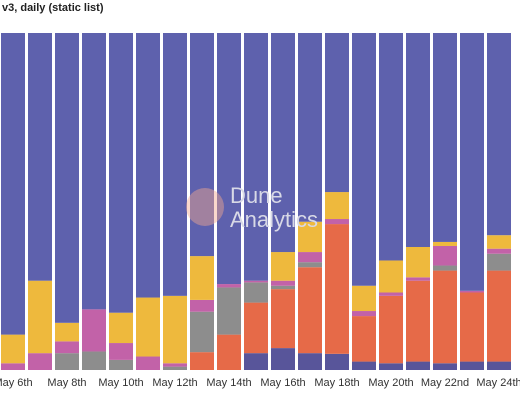  What do you see at coordinates (228, 383) in the screenshot?
I see `x-tick-label: May 14th` at bounding box center [228, 383].